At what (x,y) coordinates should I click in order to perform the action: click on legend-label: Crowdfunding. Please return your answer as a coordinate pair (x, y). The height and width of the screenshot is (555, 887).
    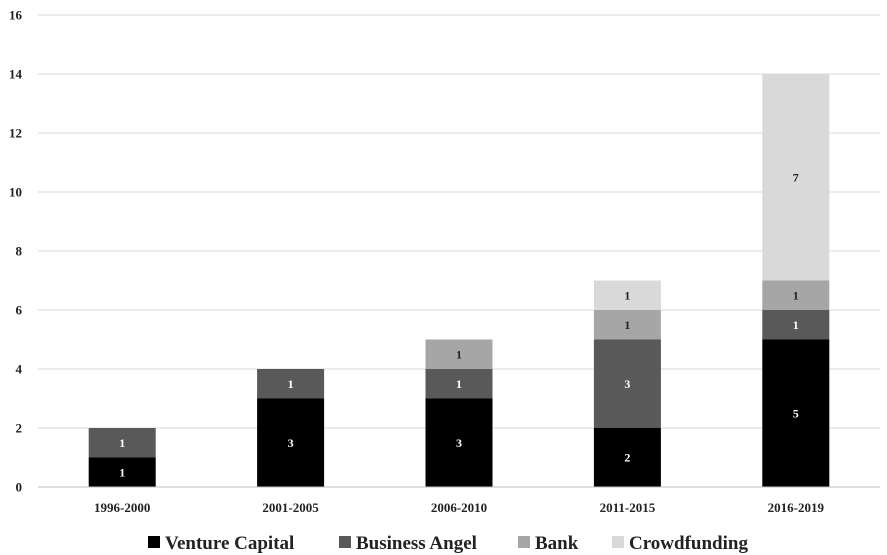
    Looking at the image, I should click on (688, 543).